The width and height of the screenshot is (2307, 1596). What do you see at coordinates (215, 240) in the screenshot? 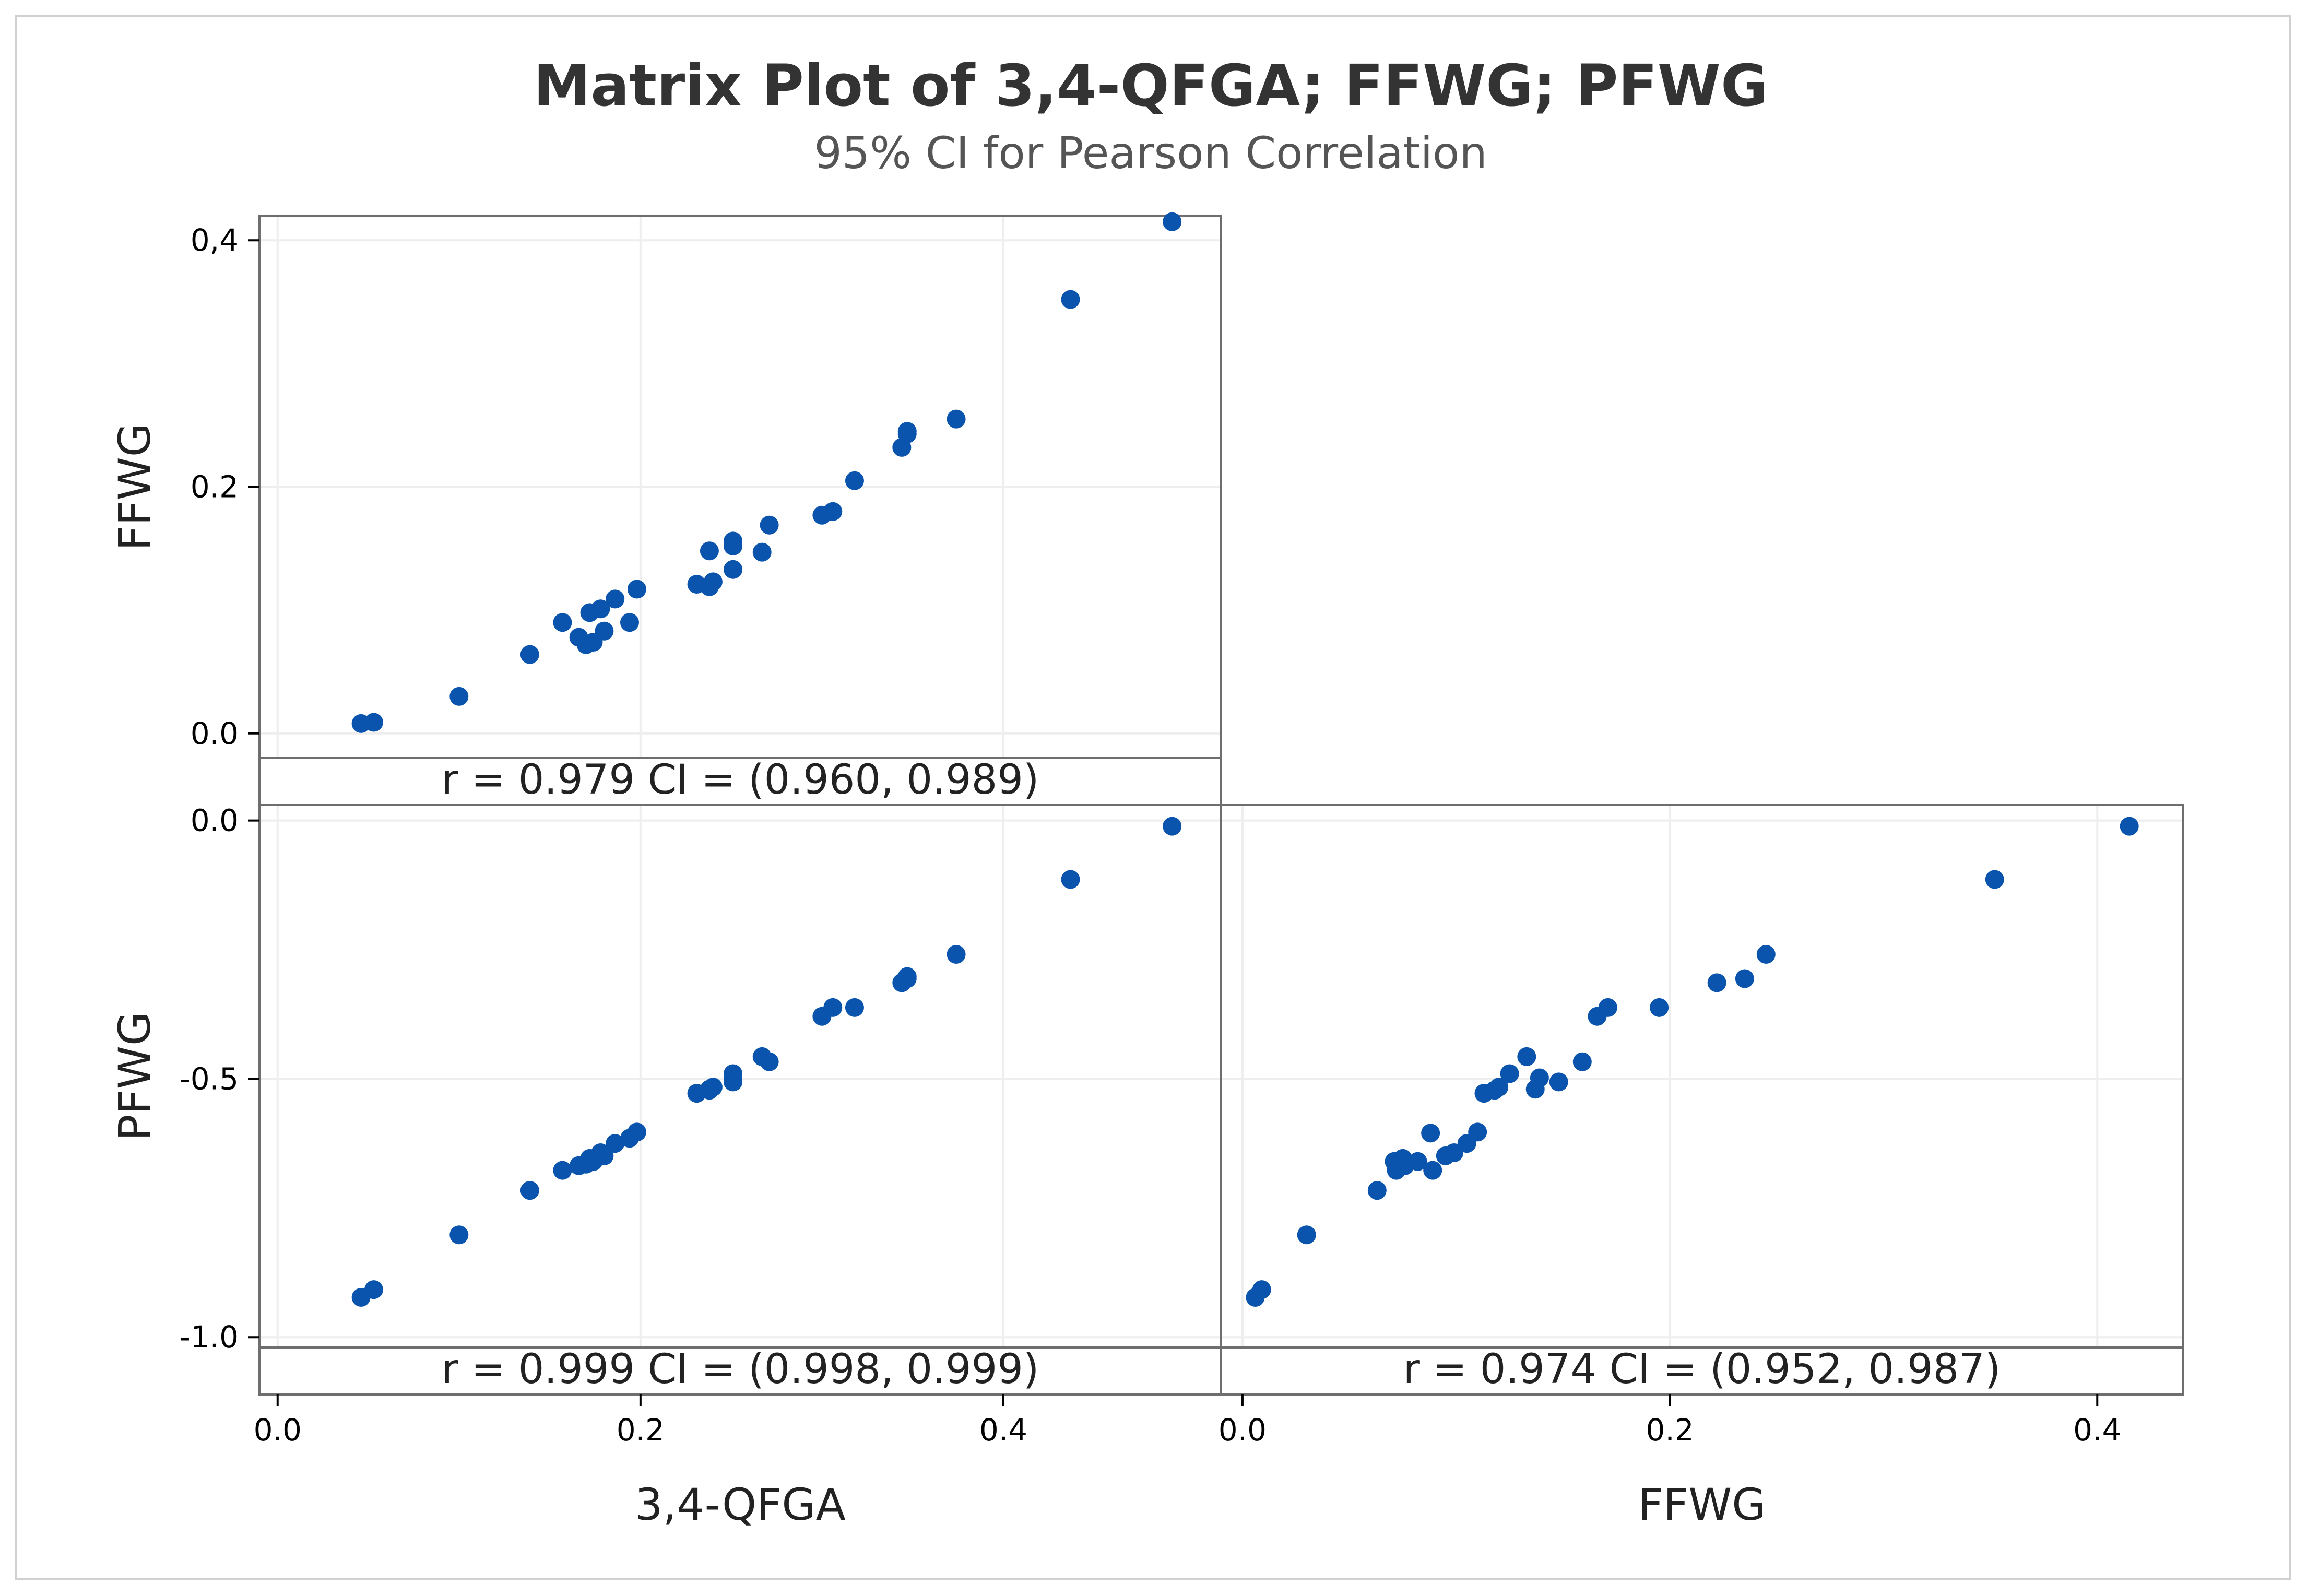
I see `y-tick-label: 0,4` at bounding box center [215, 240].